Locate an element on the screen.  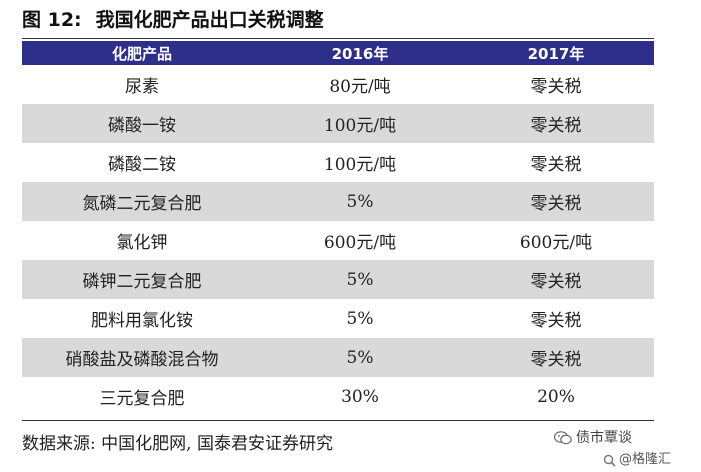
source-note: 数据来源: 中国化肥网, 国泰君安证券研究 is located at coordinates (177, 444).